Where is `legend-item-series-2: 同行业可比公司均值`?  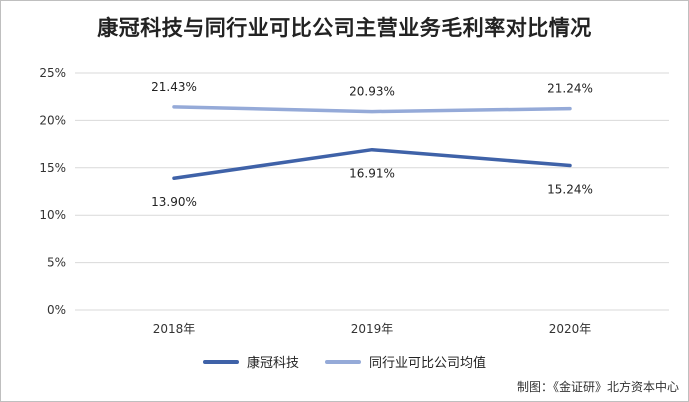
legend-item-series-2: 同行业可比公司均值 is located at coordinates (405, 361).